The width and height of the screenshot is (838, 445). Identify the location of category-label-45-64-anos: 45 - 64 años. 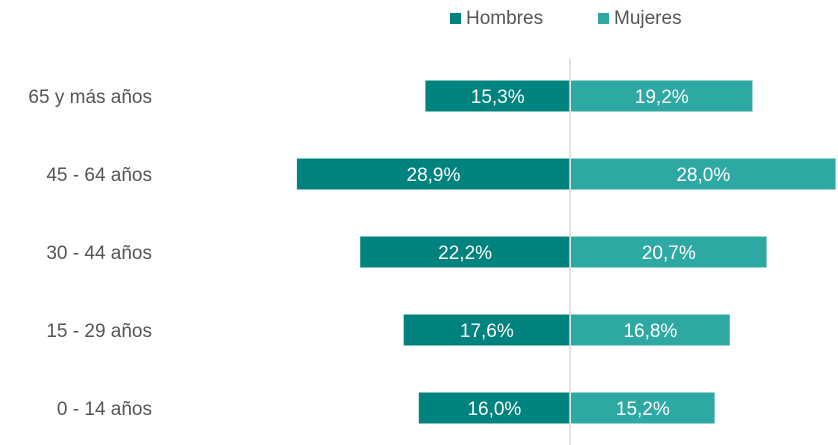
(99, 175).